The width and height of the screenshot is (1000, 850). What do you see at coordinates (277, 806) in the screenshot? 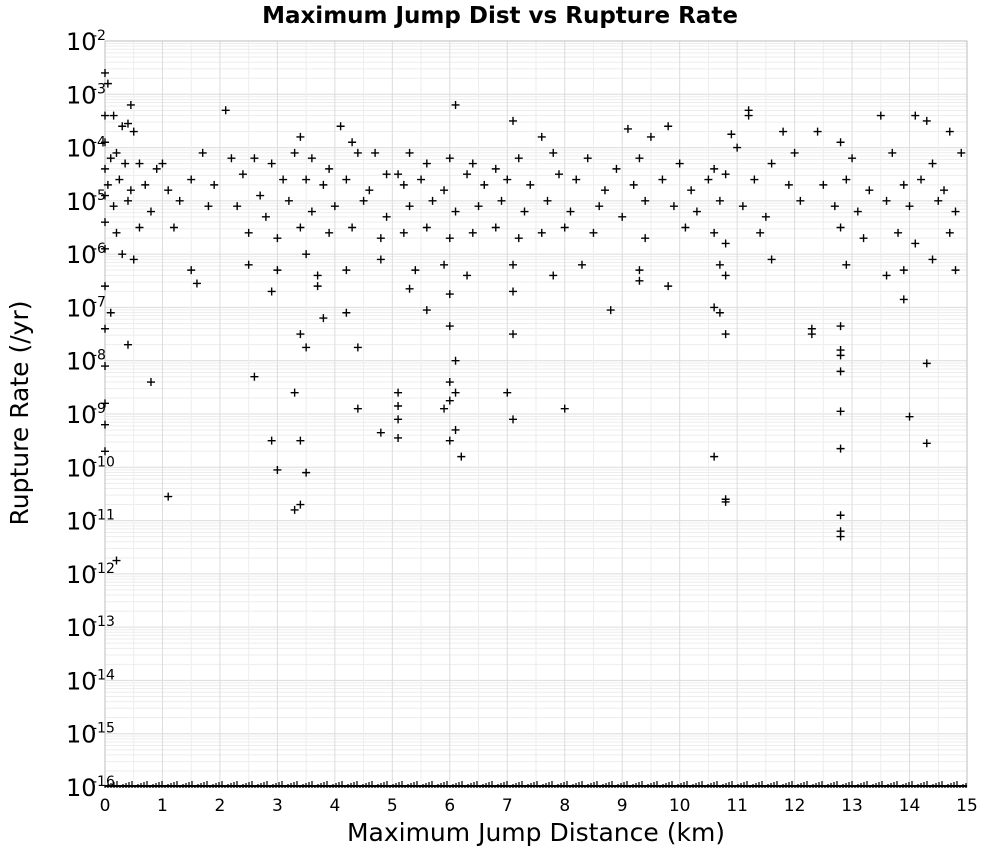
I see `x-tick-label: 3` at bounding box center [277, 806].